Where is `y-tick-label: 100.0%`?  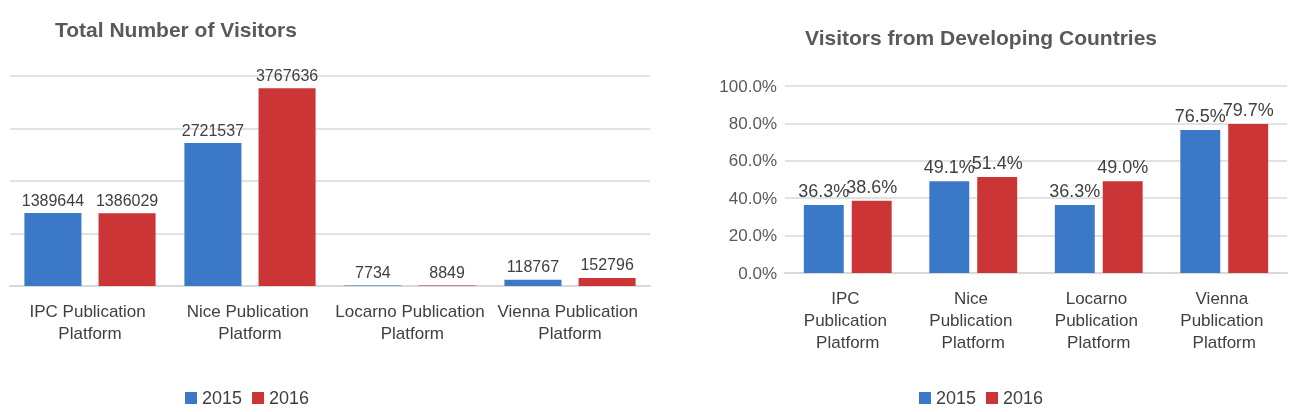 y-tick-label: 100.0% is located at coordinates (748, 86).